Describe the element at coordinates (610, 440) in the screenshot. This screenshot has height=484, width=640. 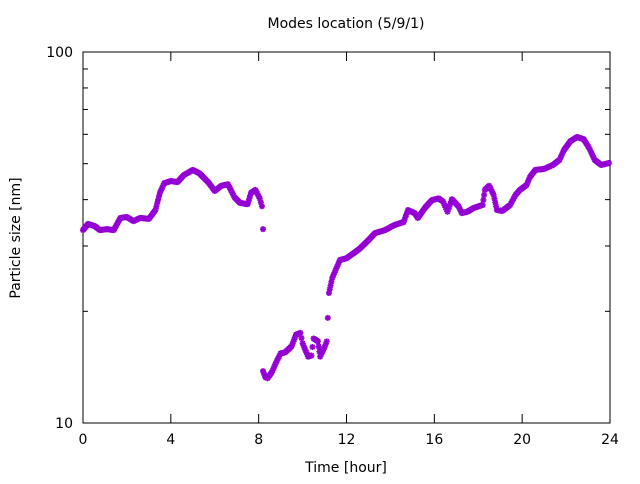
I see `x-tick-label: 24` at that location.